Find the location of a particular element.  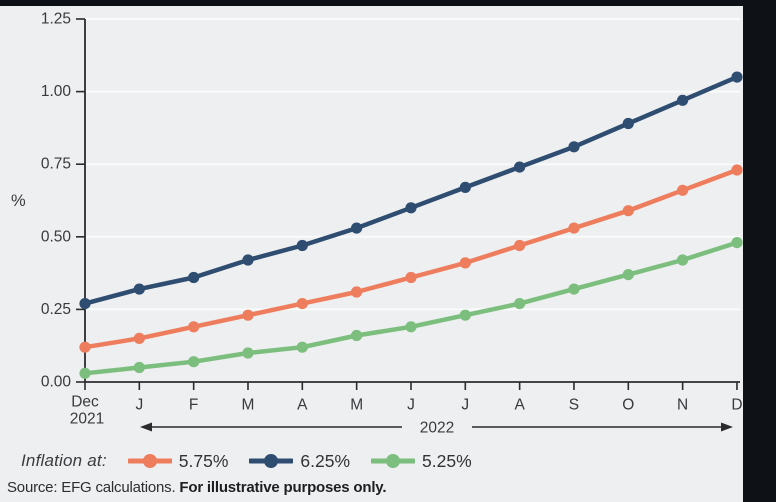

x-tick-label: S is located at coordinates (574, 405).